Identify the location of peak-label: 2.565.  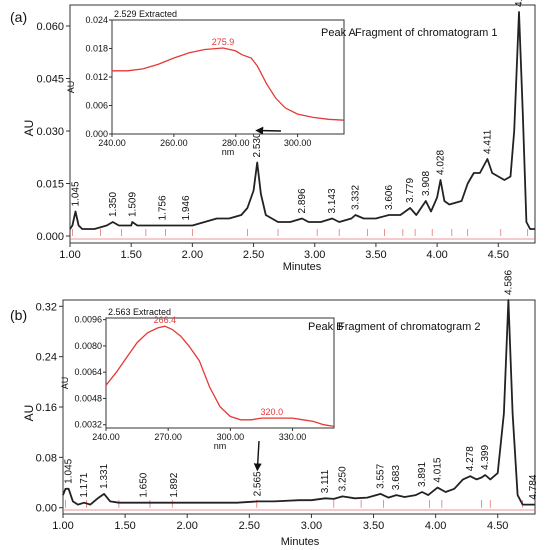
(257, 483).